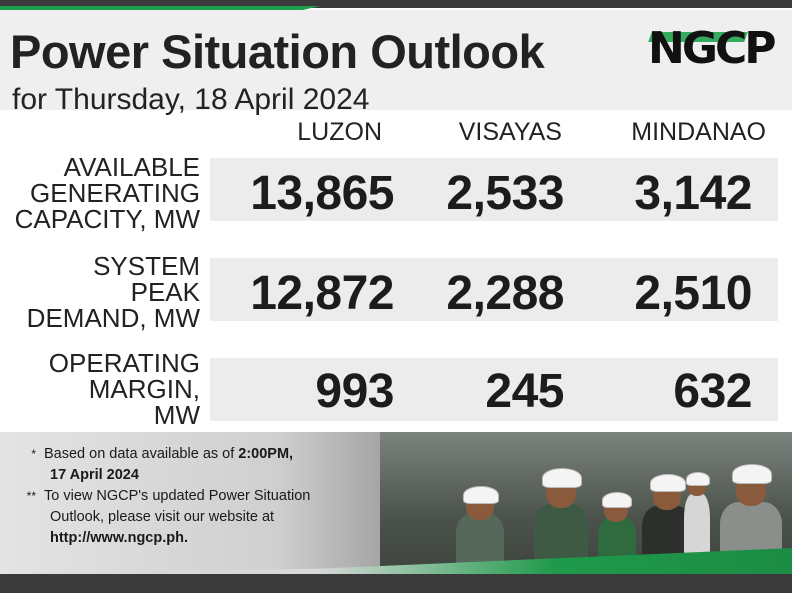 This screenshot has width=792, height=593. Describe the element at coordinates (141, 454) in the screenshot. I see `footnote-text: Based on data available as of` at that location.